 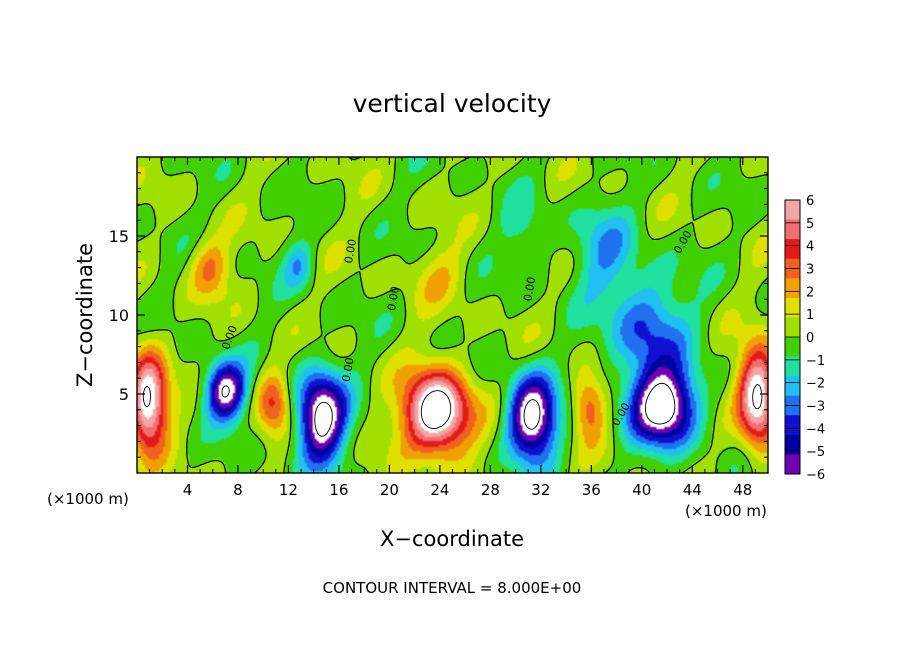 What do you see at coordinates (815, 475) in the screenshot?
I see `colorbar-label: −6` at bounding box center [815, 475].